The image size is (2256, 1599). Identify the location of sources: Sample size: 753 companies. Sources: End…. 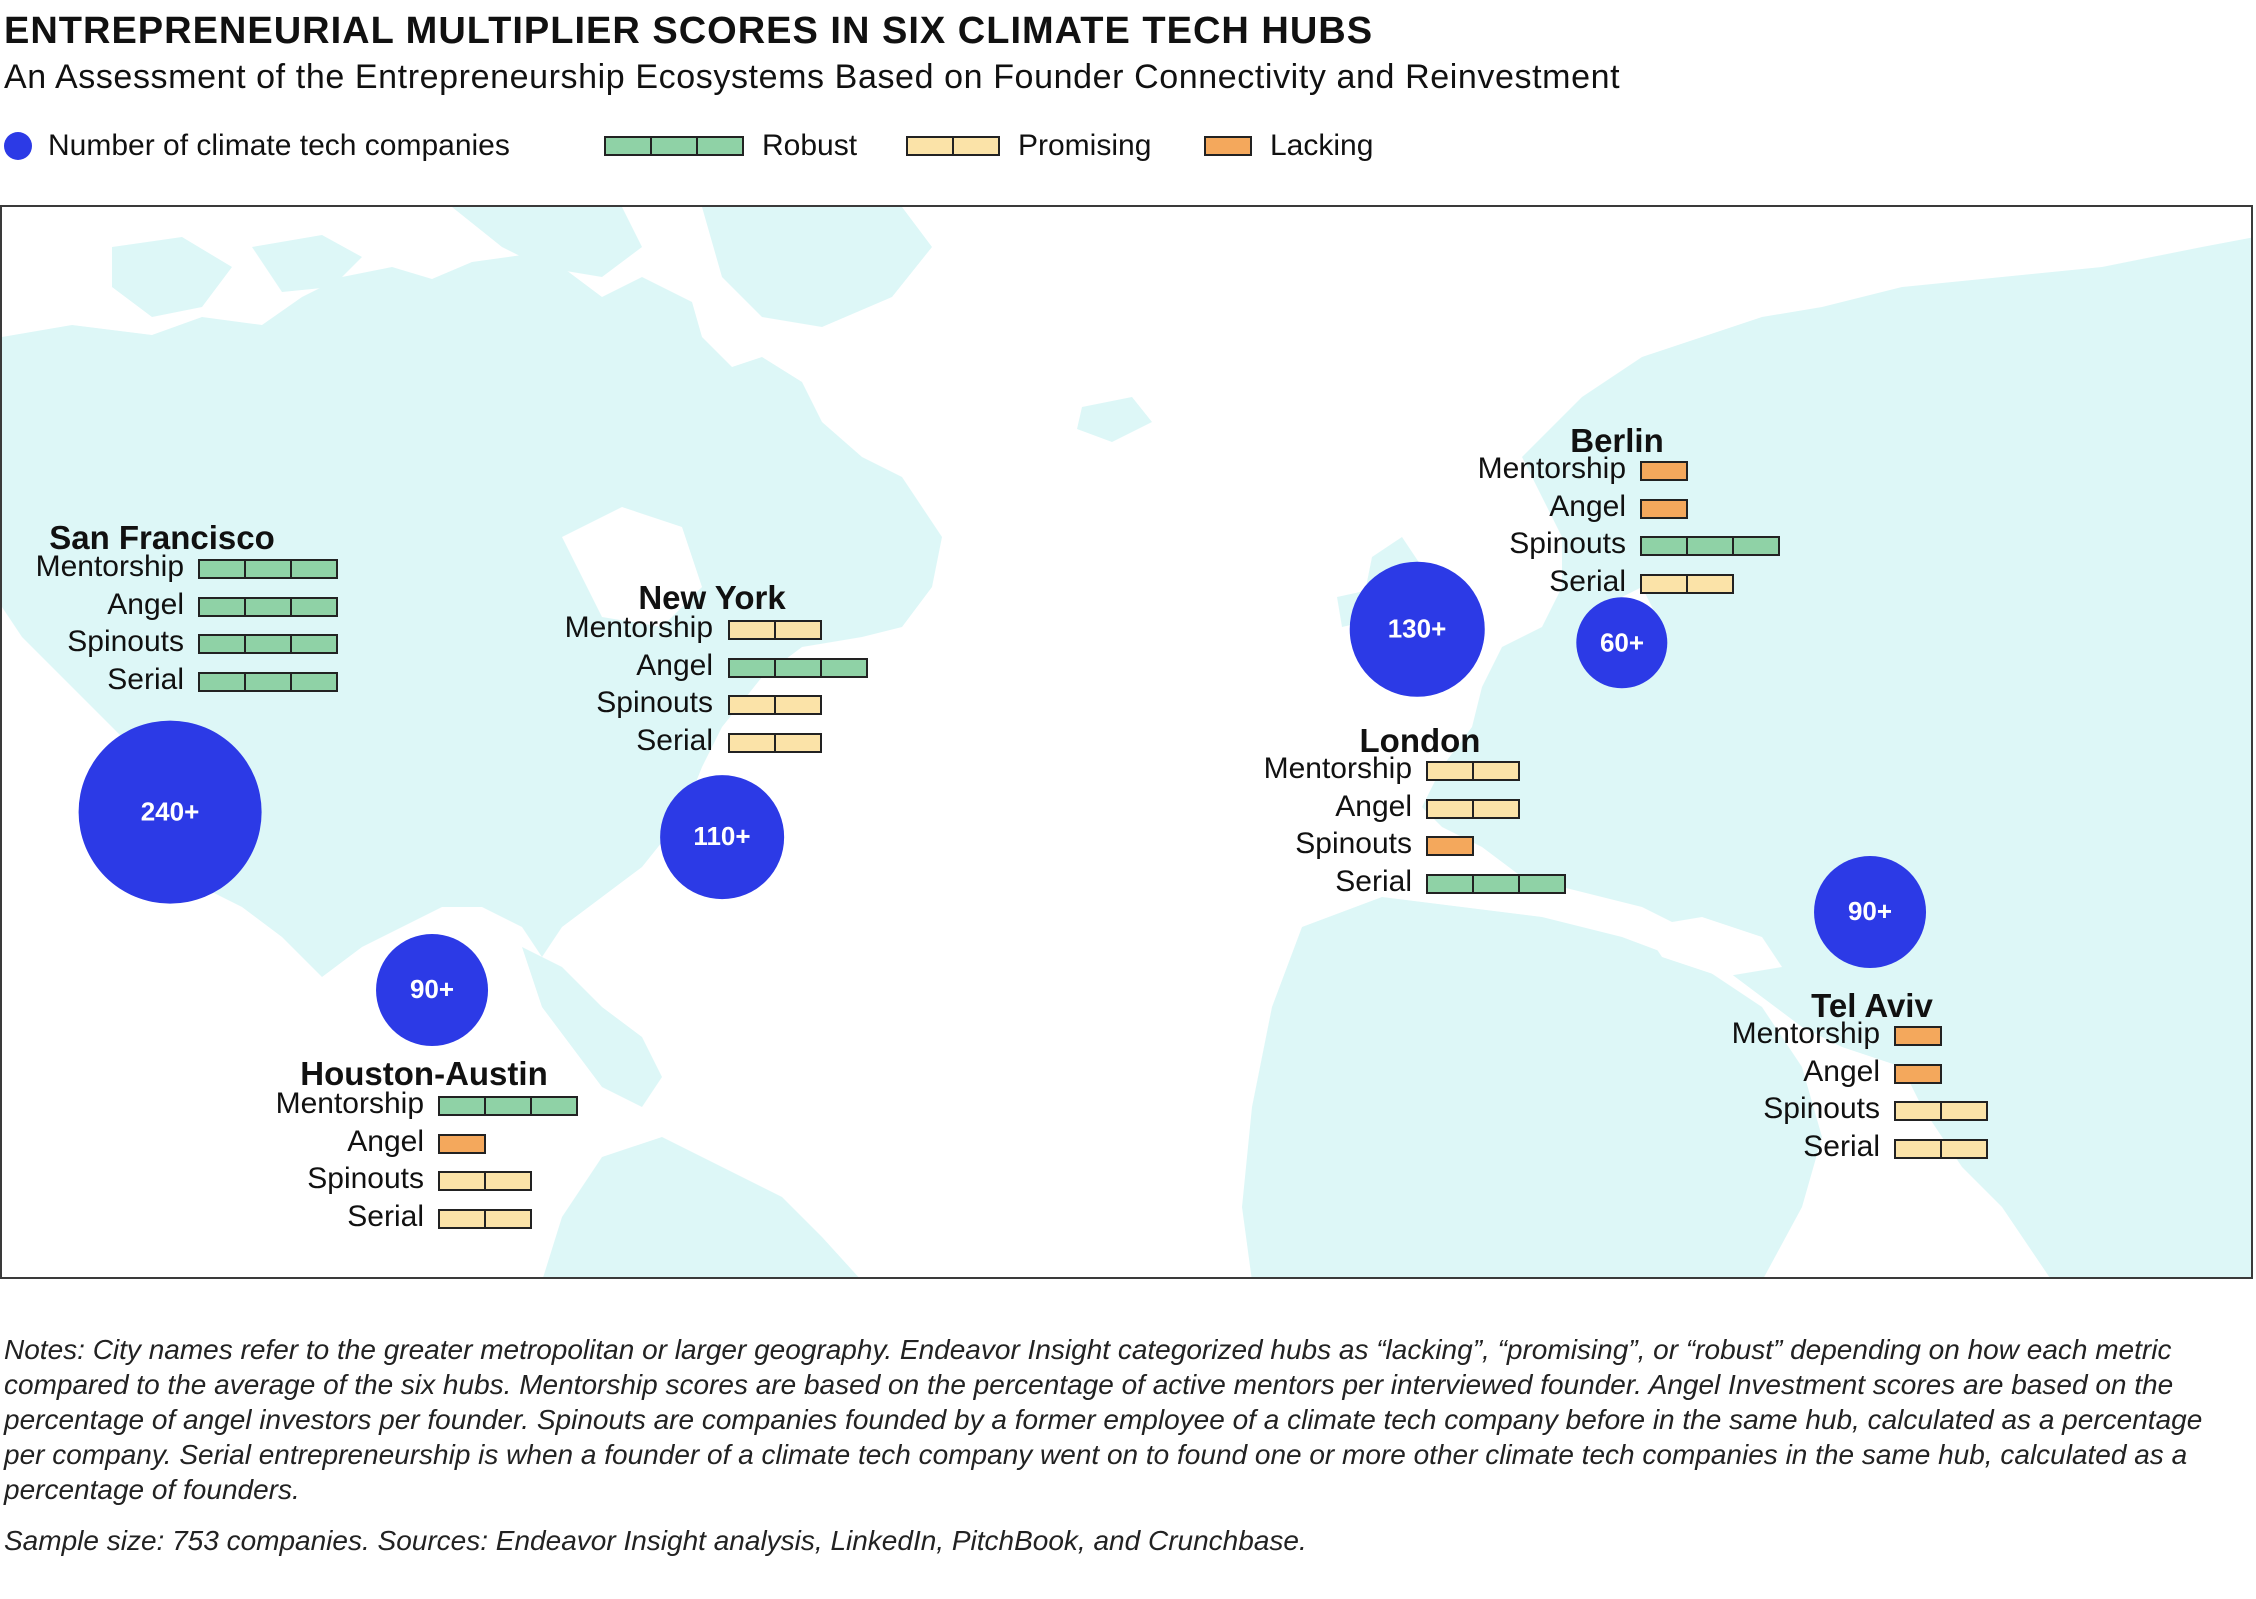
(655, 1540).